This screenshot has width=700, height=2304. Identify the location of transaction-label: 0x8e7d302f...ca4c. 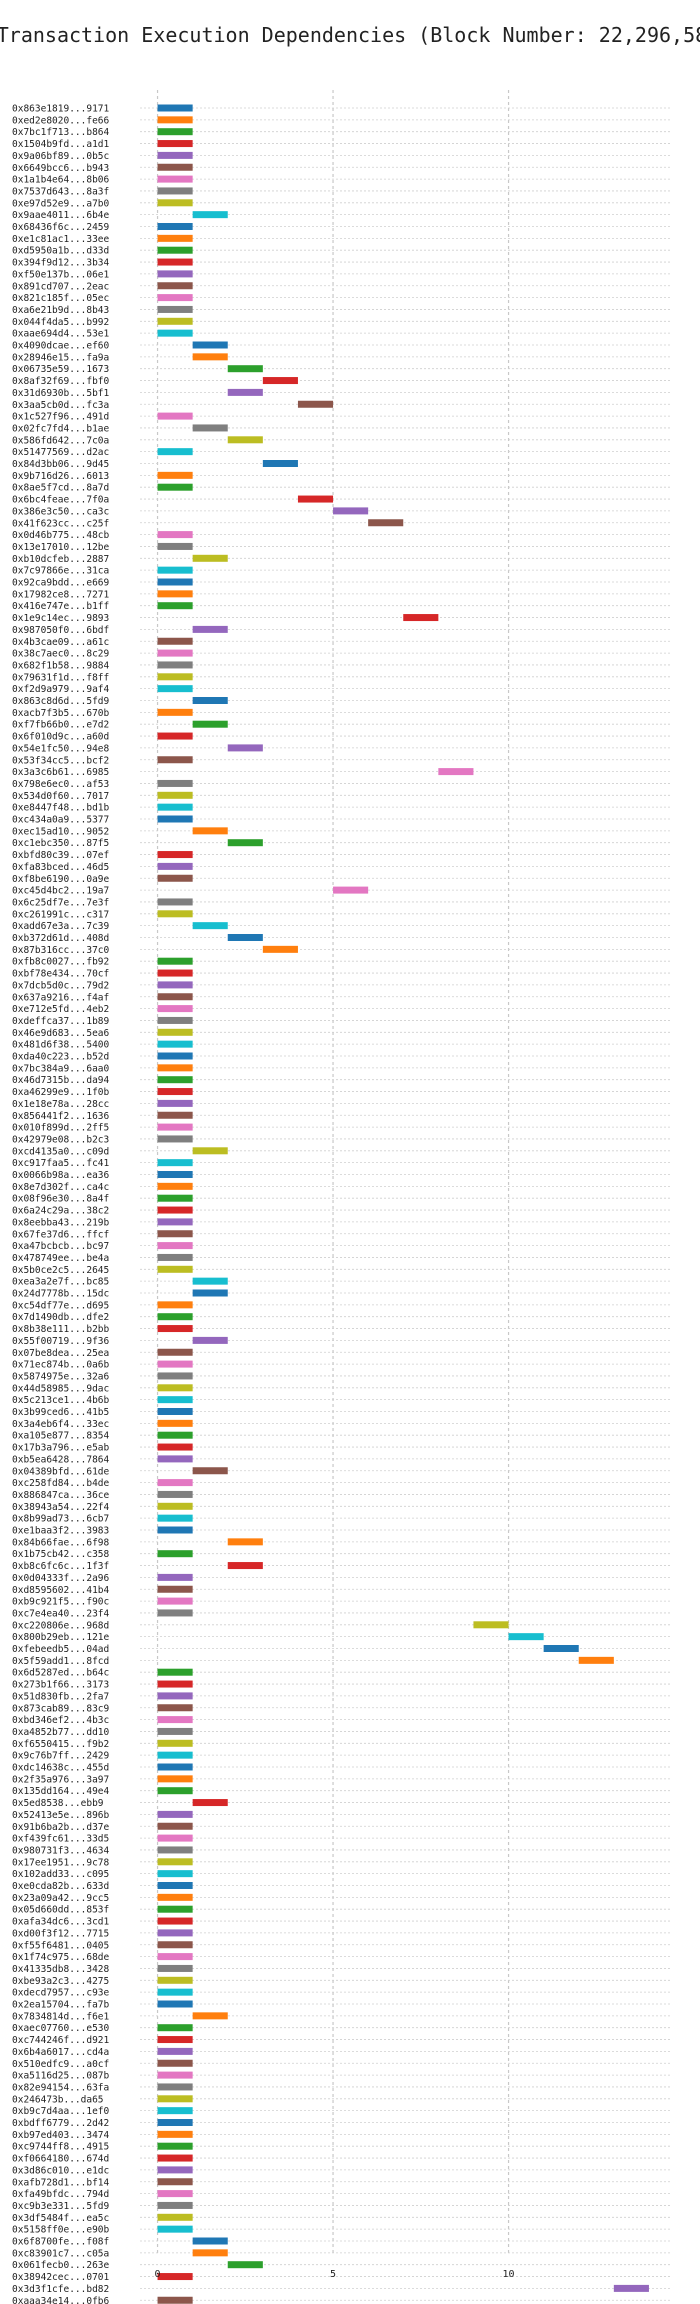
(60, 1187).